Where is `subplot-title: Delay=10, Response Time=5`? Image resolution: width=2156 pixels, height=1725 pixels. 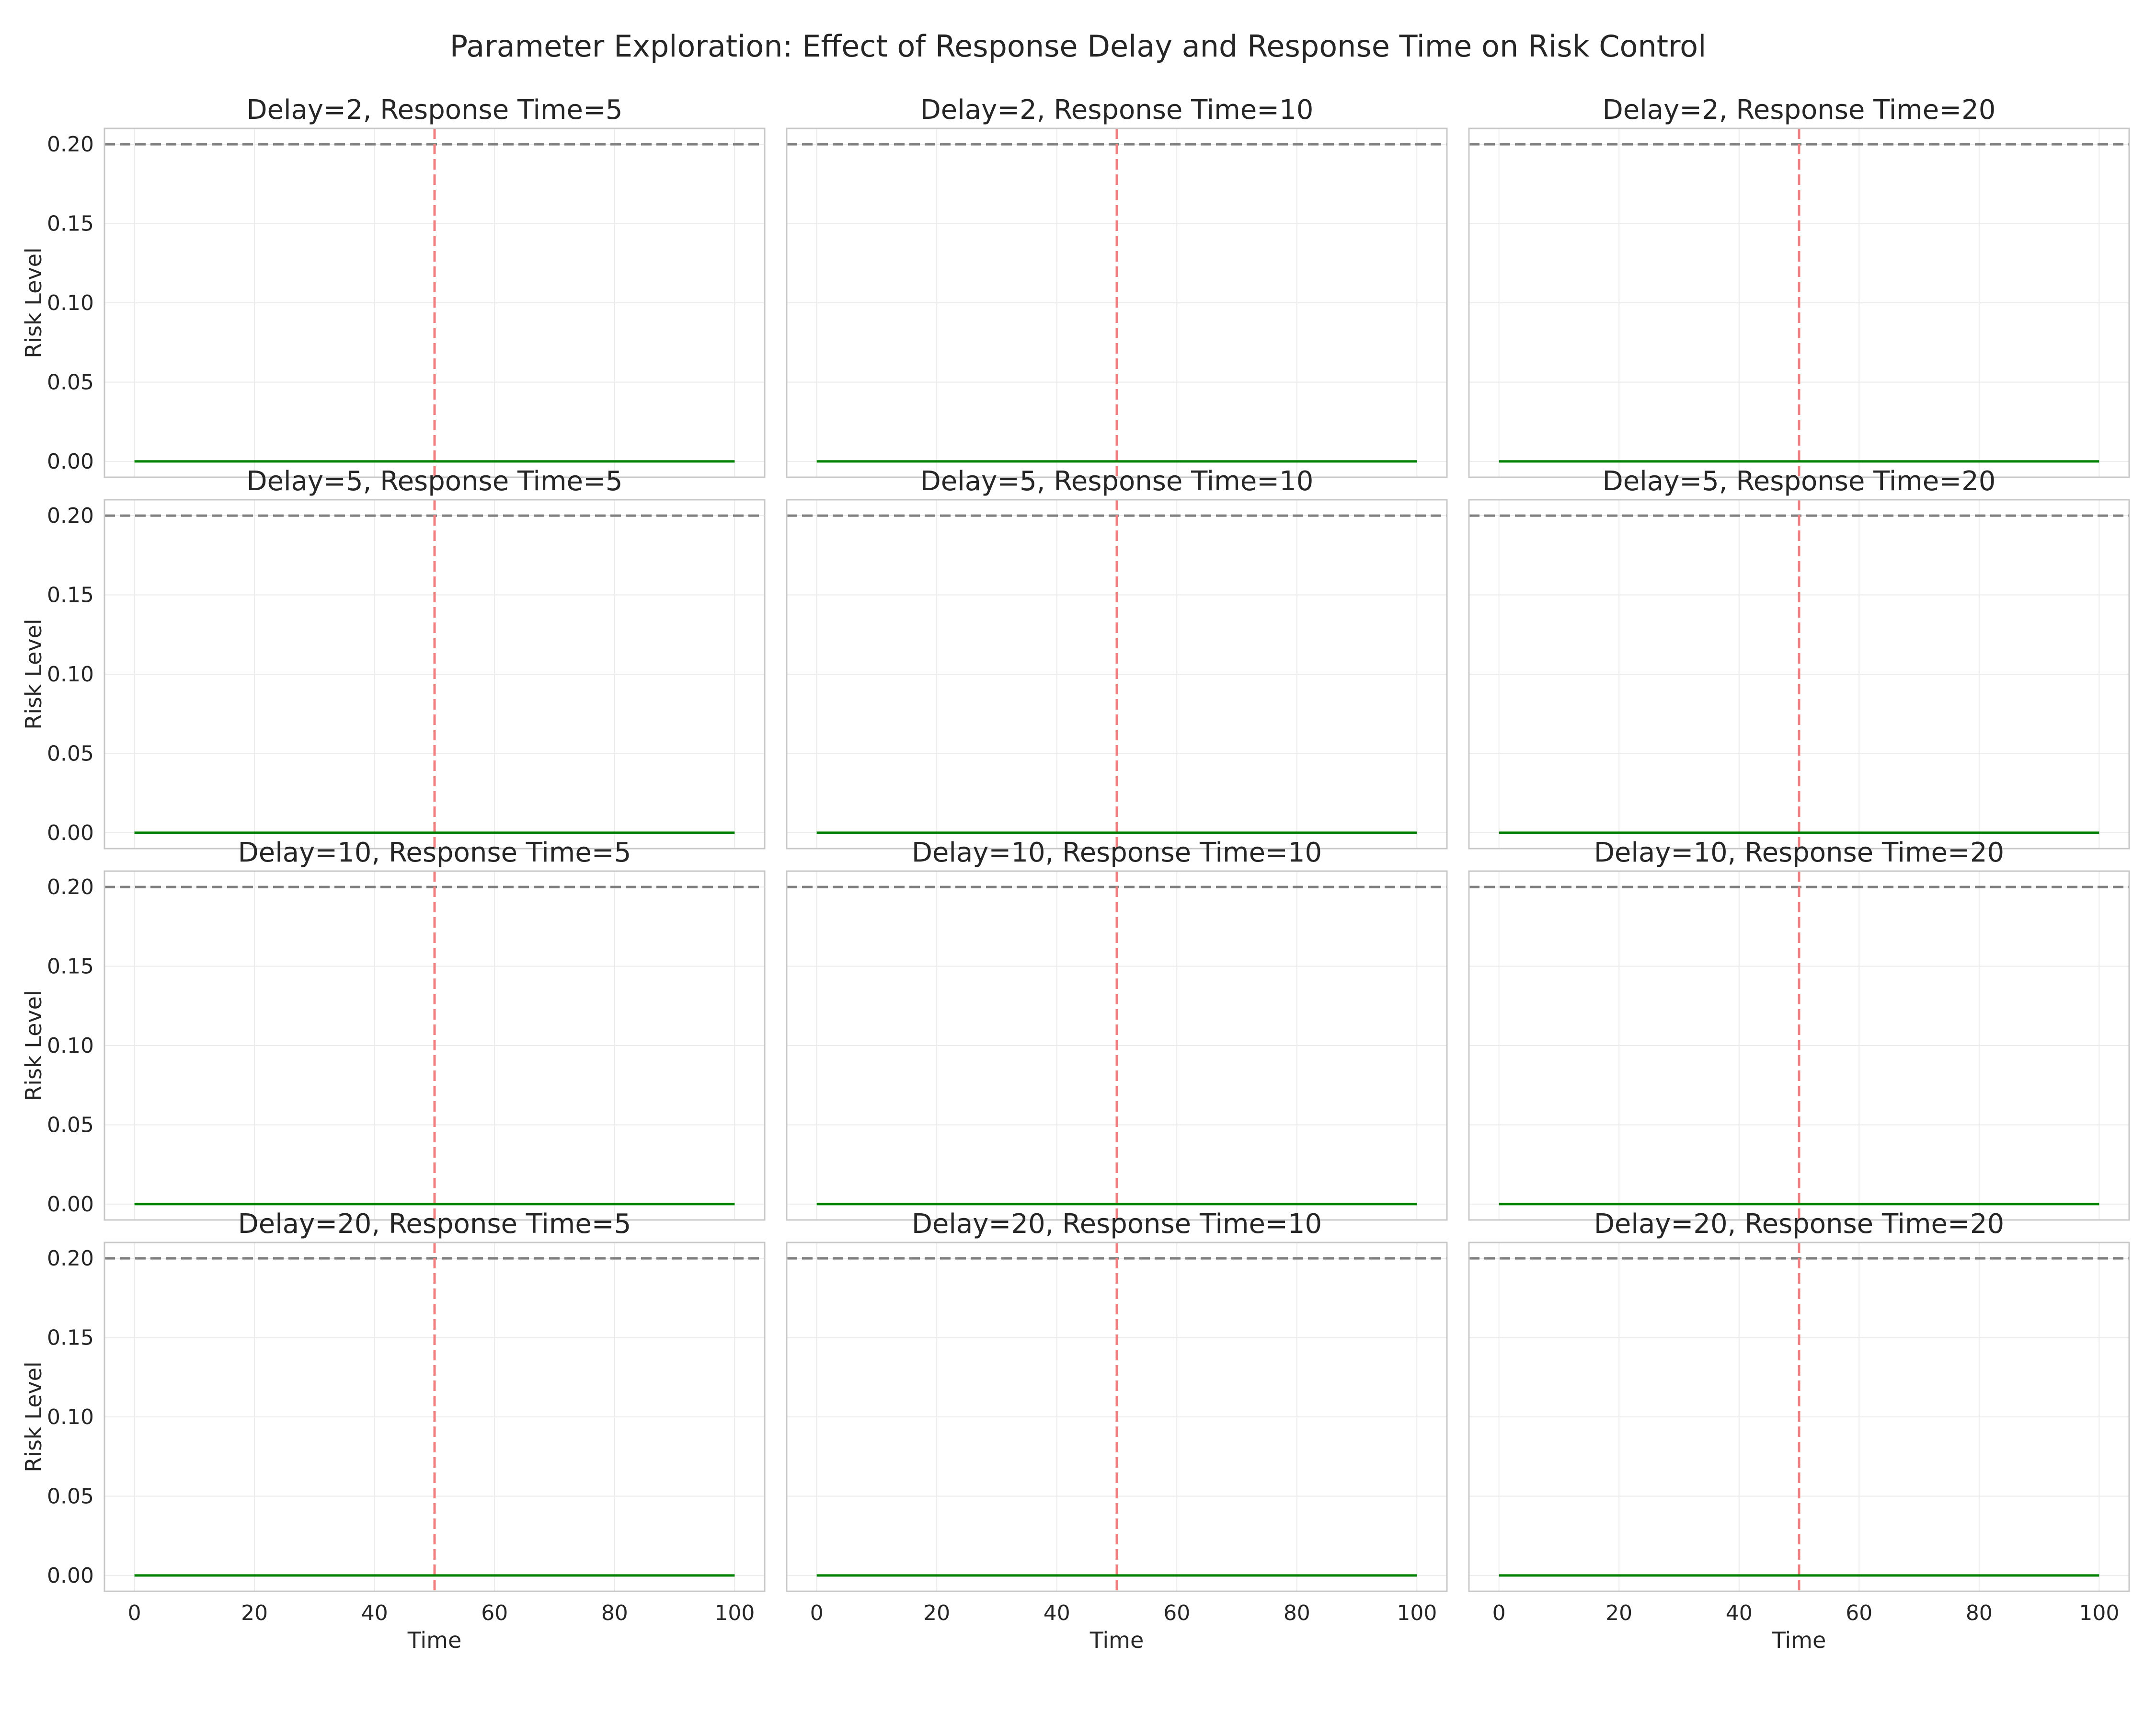
subplot-title: Delay=10, Response Time=5 is located at coordinates (434, 852).